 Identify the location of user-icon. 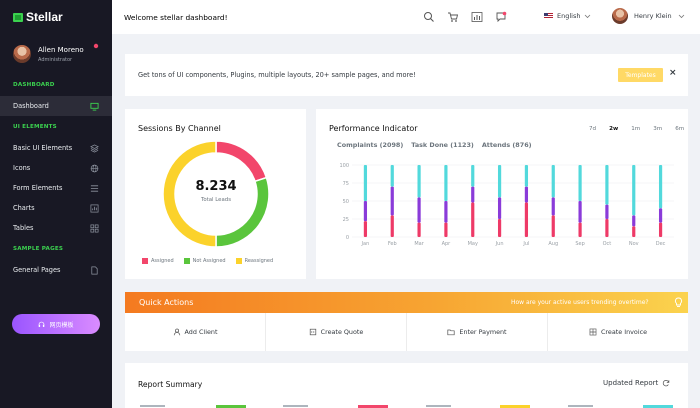
(176, 332).